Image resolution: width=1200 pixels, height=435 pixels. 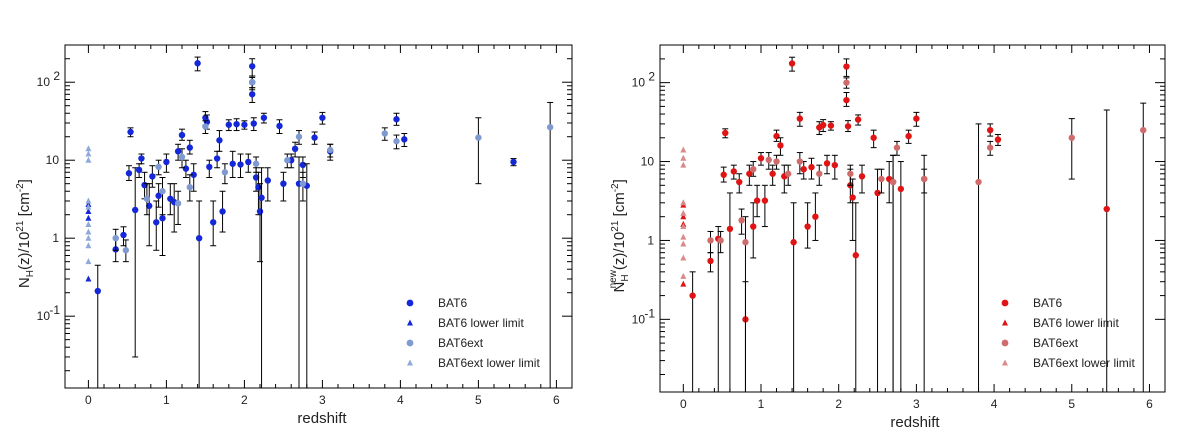 What do you see at coordinates (761, 404) in the screenshot?
I see `x-tick-label: 1` at bounding box center [761, 404].